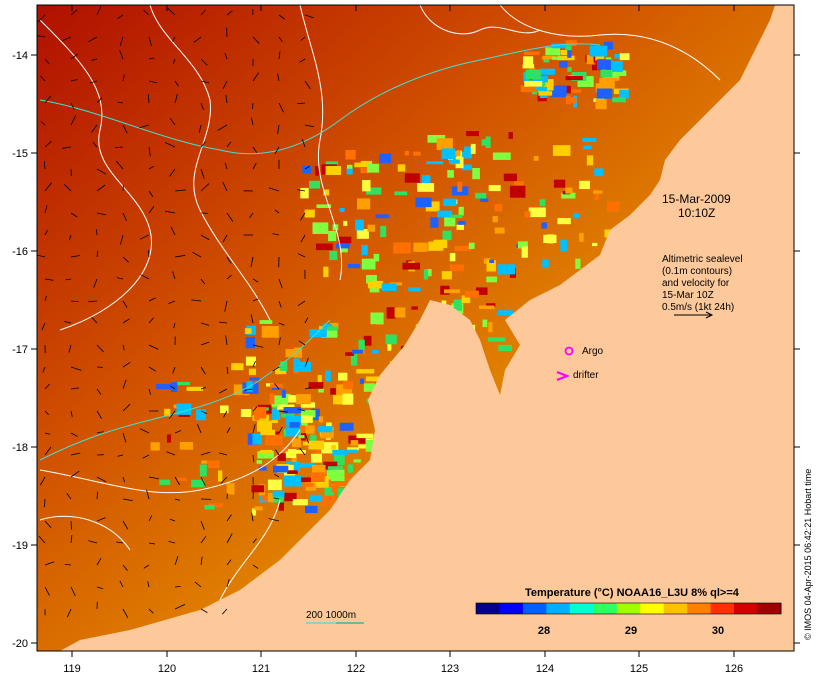 The width and height of the screenshot is (820, 680). Describe the element at coordinates (558, 608) in the screenshot. I see `colorbar-swatch` at that location.